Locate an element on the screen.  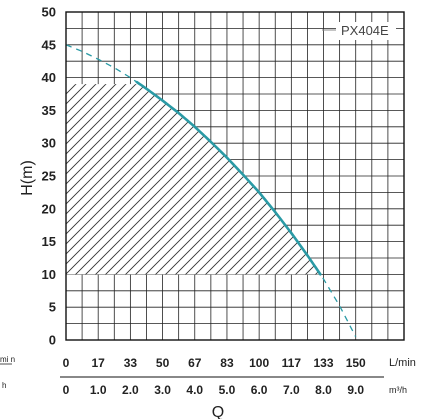
model-label: PX404E is located at coordinates (365, 30).